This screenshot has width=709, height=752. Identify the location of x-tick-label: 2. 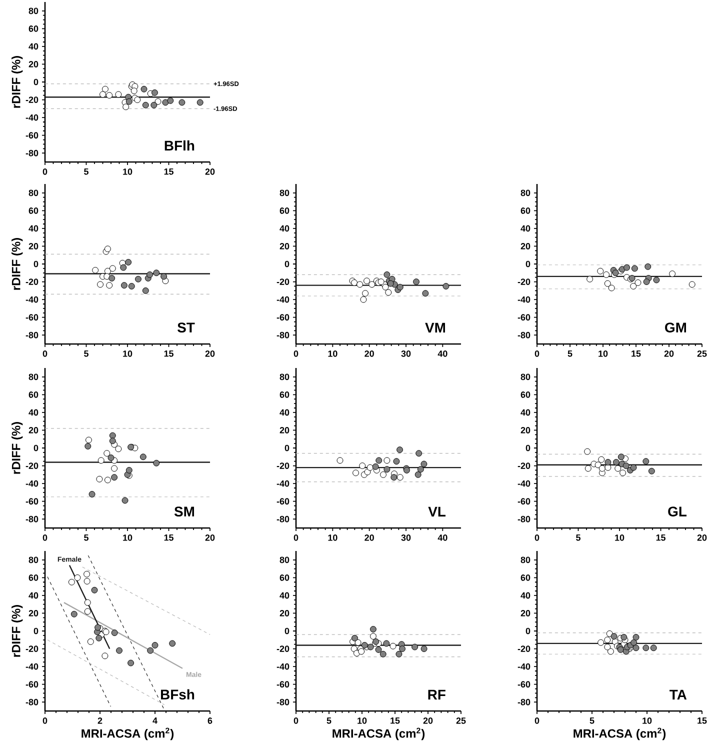
(100, 721).